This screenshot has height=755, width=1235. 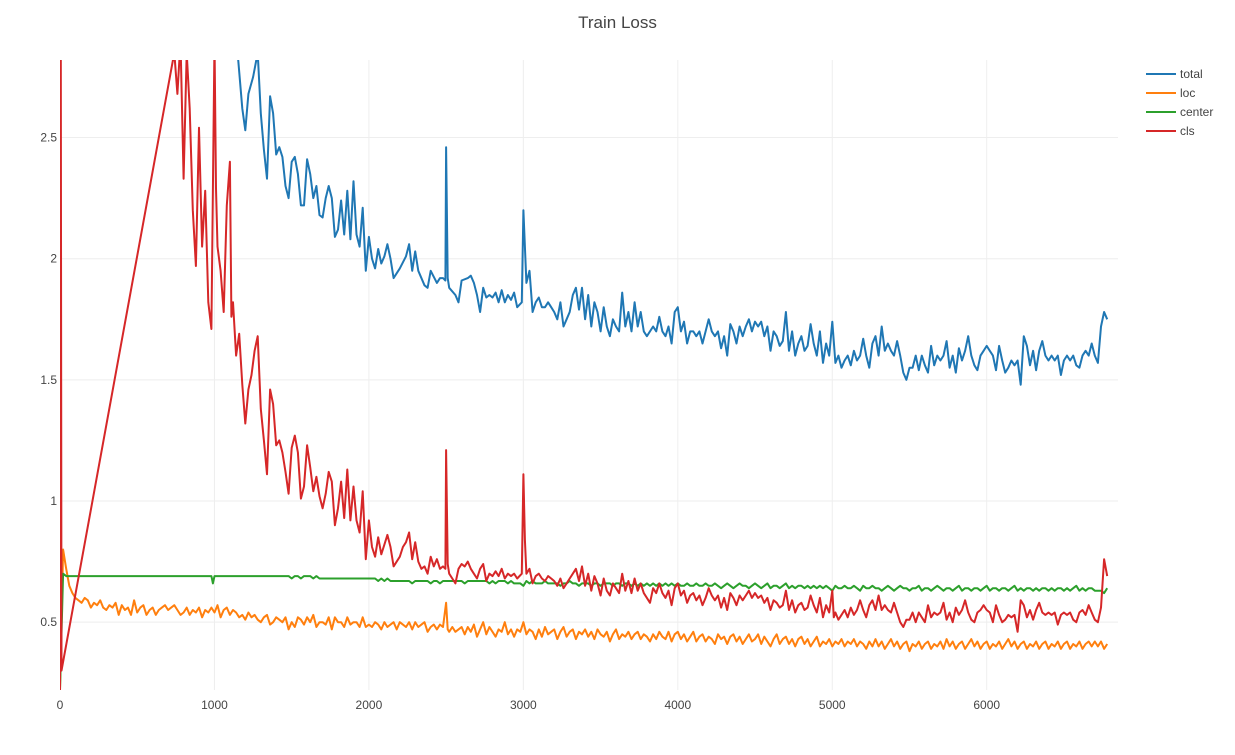 I want to click on legend-label: cls, so click(x=1187, y=131).